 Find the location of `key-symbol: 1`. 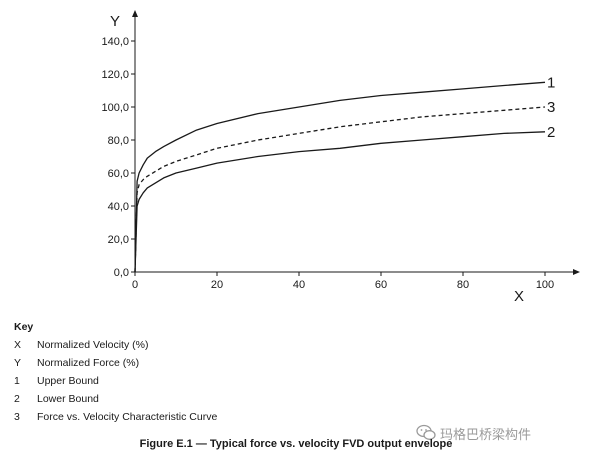

key-symbol: 1 is located at coordinates (17, 381).